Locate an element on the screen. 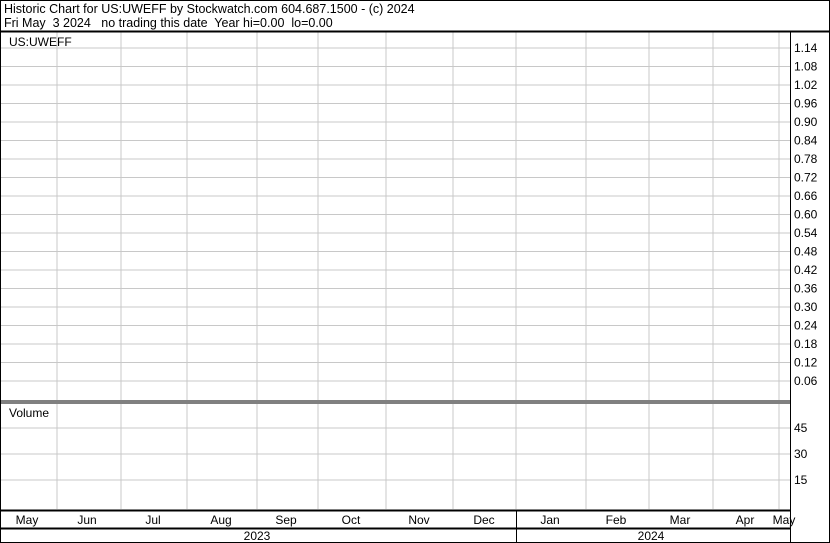 This screenshot has width=830, height=543. month-label: Jul is located at coordinates (152, 520).